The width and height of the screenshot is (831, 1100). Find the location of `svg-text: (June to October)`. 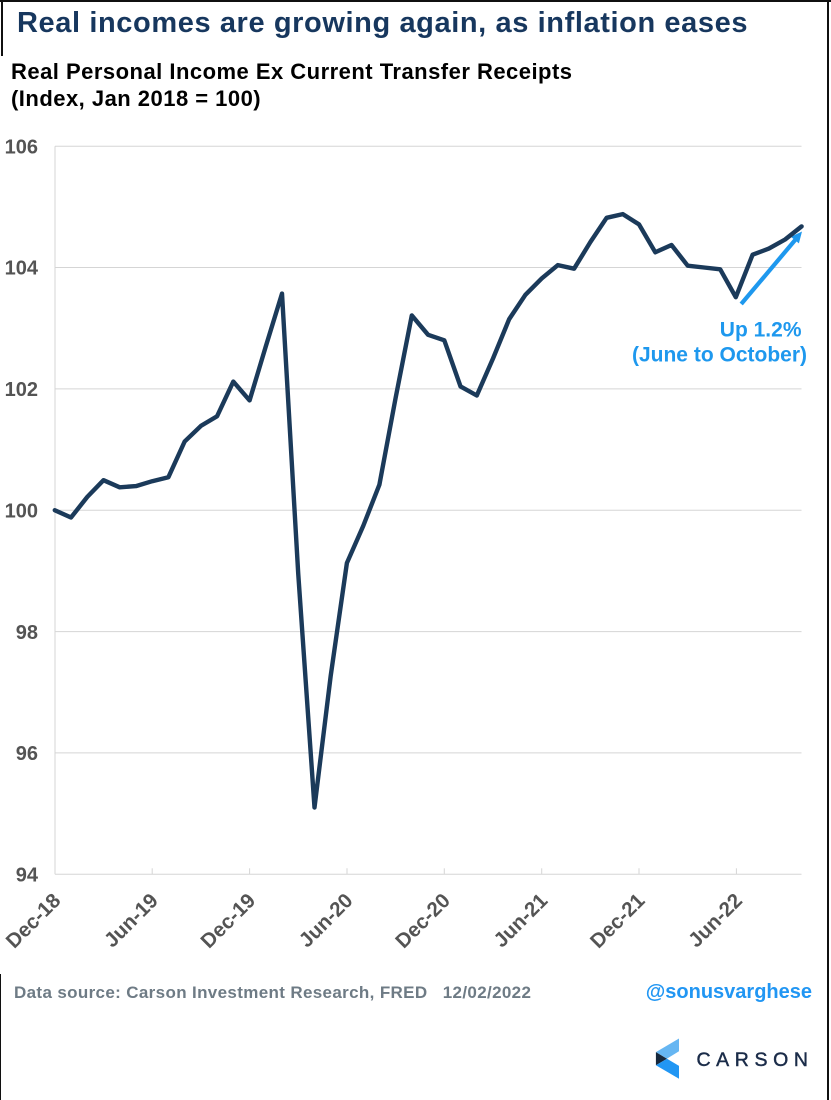

svg-text: (June to October) is located at coordinates (719, 355).